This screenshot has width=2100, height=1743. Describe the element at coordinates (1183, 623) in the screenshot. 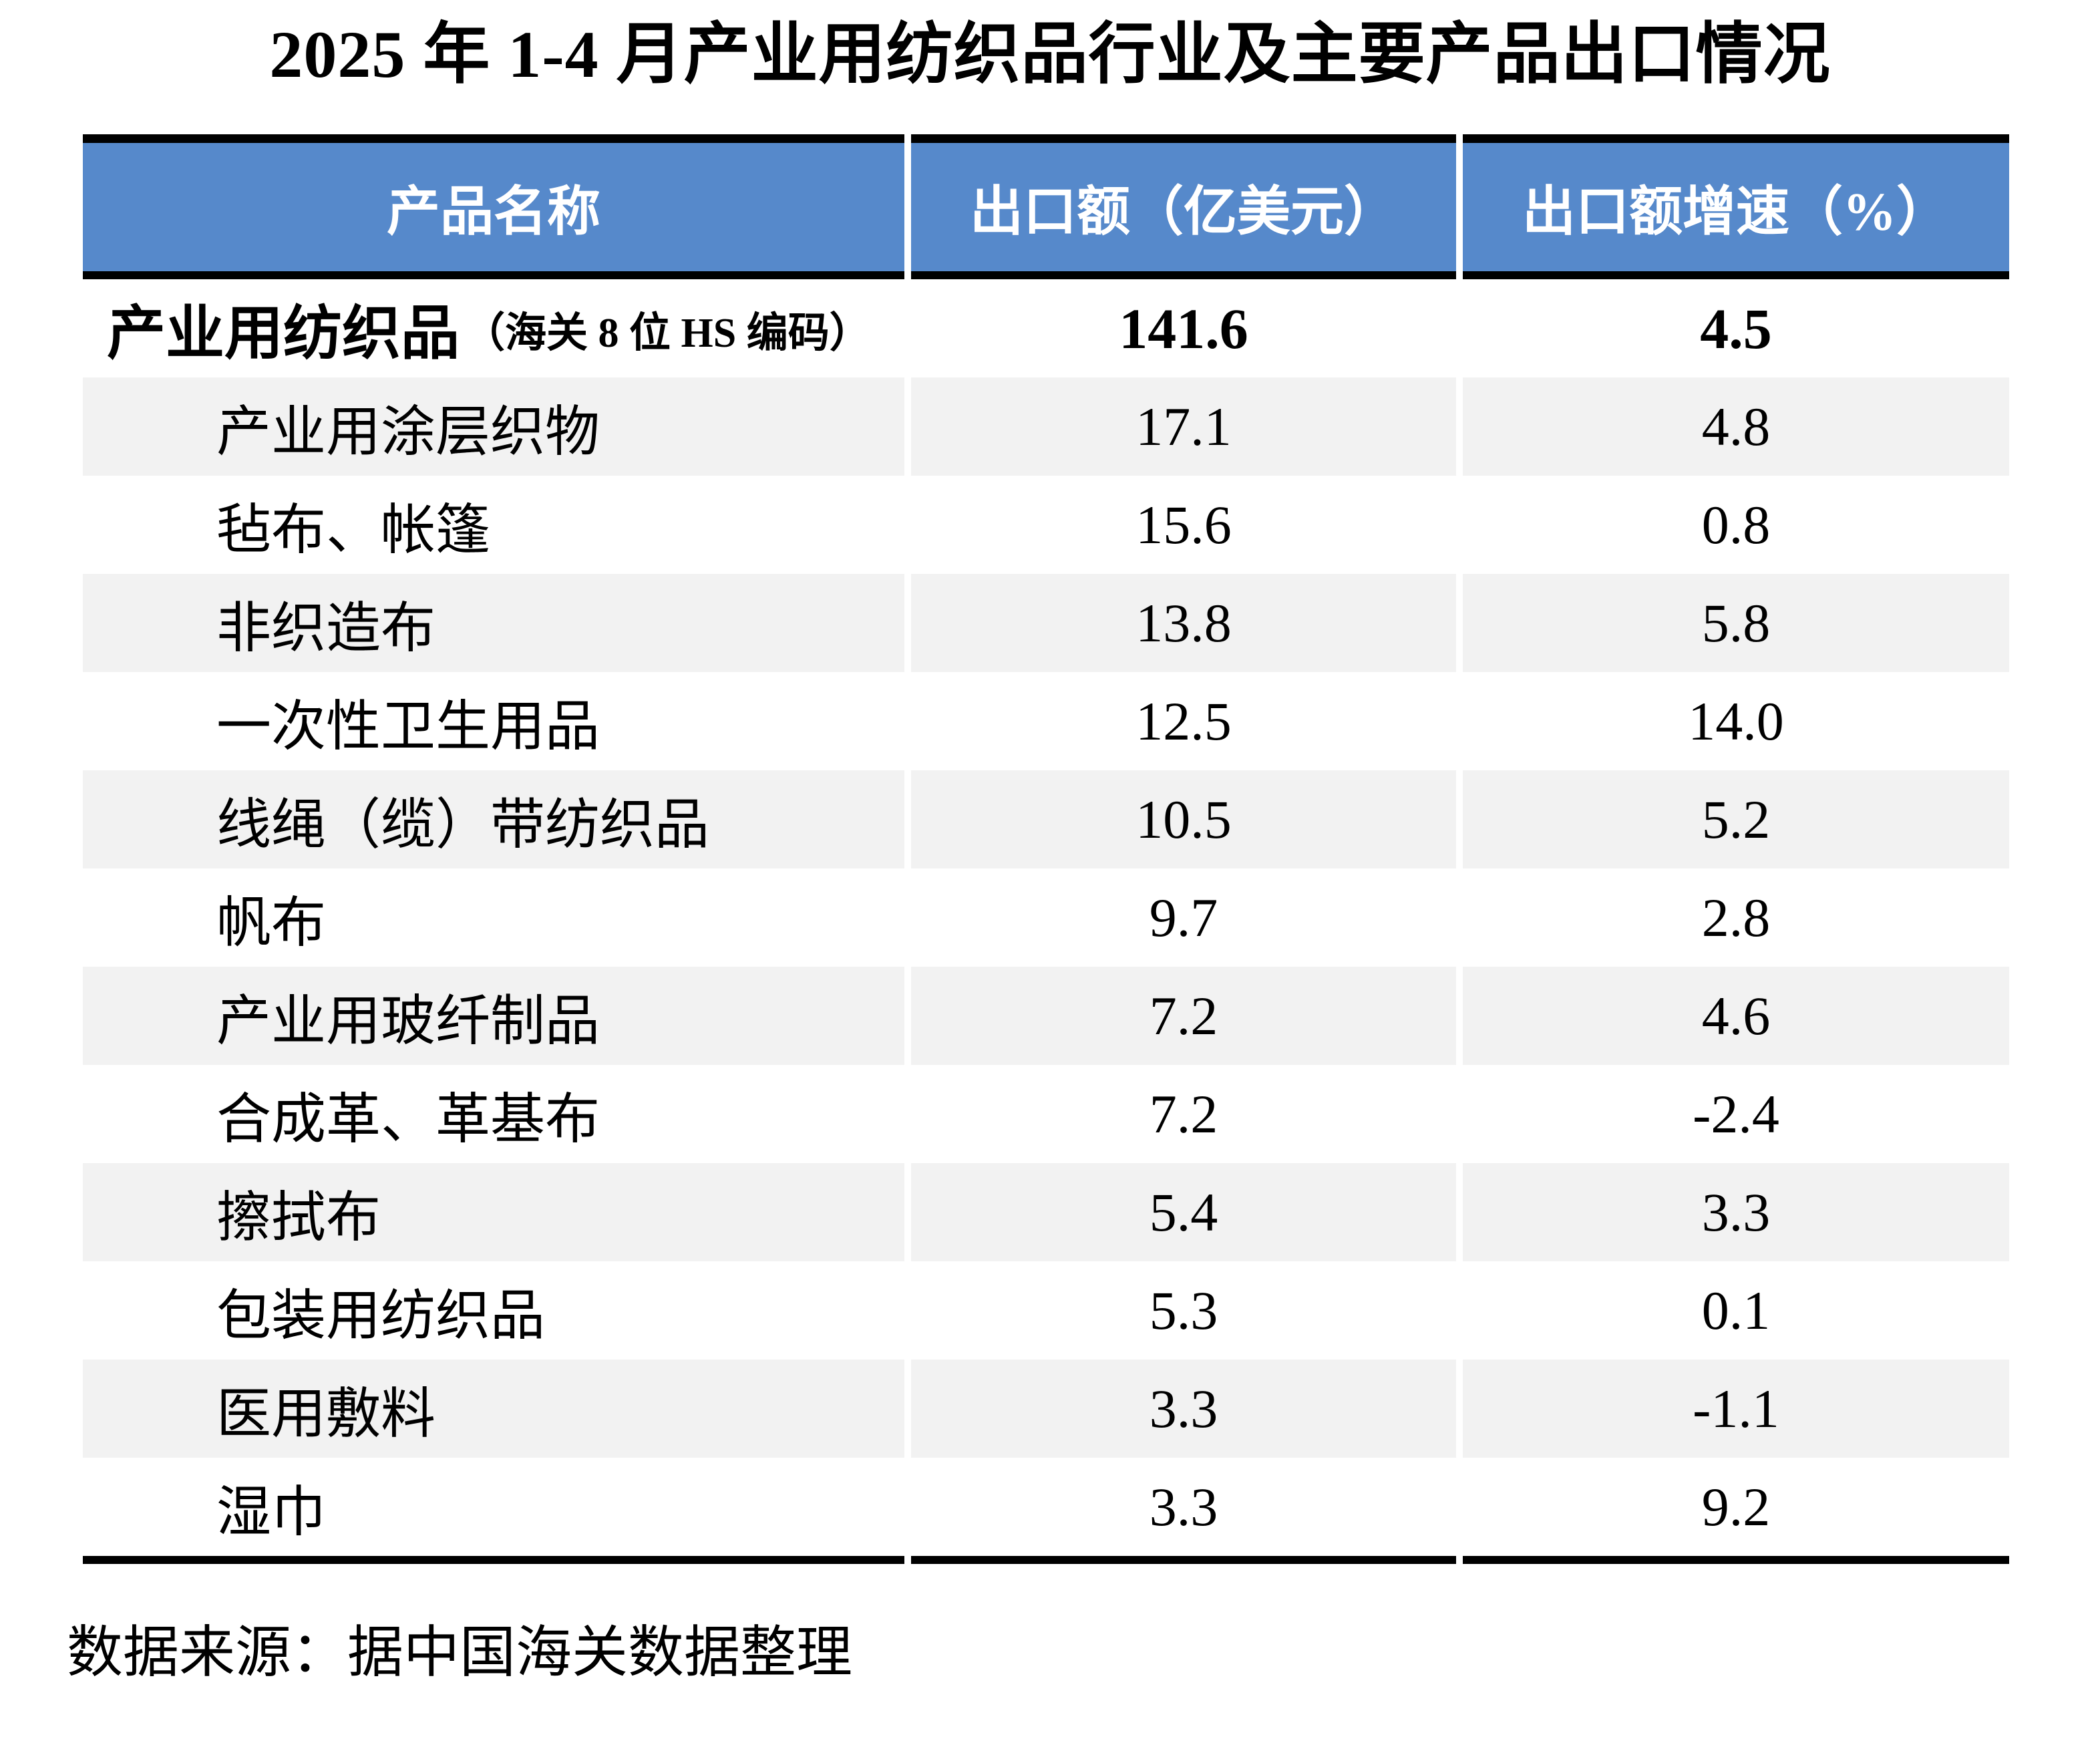

I see `export-value-cell: 13.8` at that location.